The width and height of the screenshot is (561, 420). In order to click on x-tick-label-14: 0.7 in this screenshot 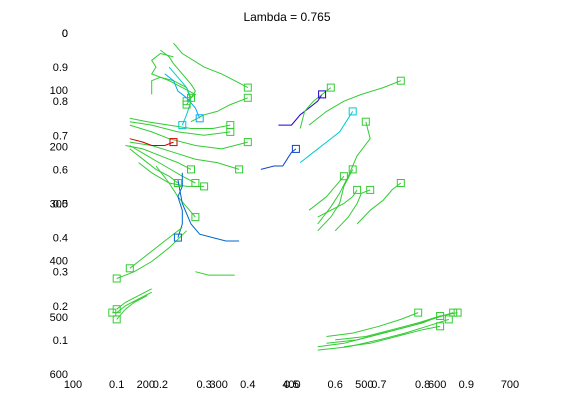, I will do `click(378, 385)`.